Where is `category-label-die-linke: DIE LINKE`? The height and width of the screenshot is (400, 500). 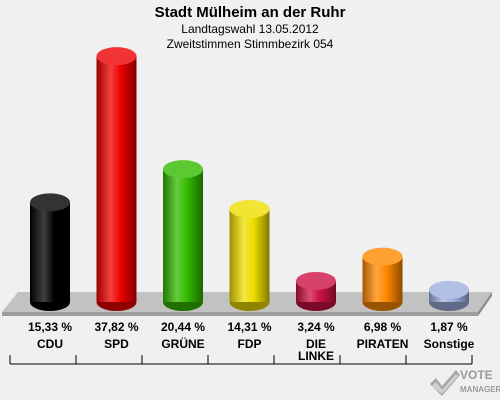 category-label-die-linke: DIE LINKE is located at coordinates (316, 350).